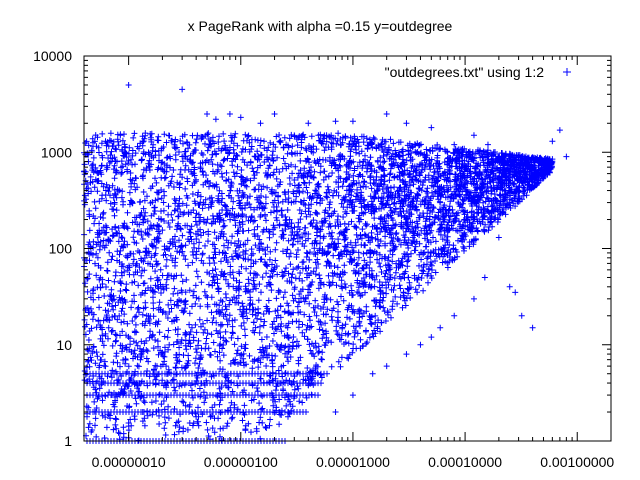 This screenshot has height=480, width=640. I want to click on x-tick-label: 0.00000010, so click(129, 462).